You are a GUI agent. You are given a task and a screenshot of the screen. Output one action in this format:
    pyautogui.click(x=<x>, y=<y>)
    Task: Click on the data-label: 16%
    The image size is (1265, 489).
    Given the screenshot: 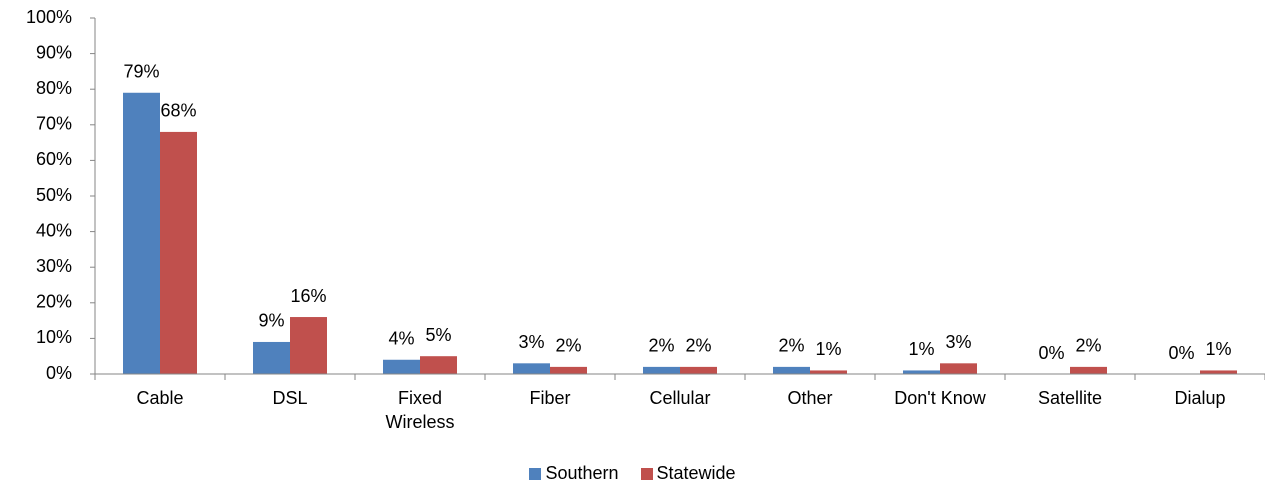 What is the action you would take?
    pyautogui.click(x=308, y=296)
    